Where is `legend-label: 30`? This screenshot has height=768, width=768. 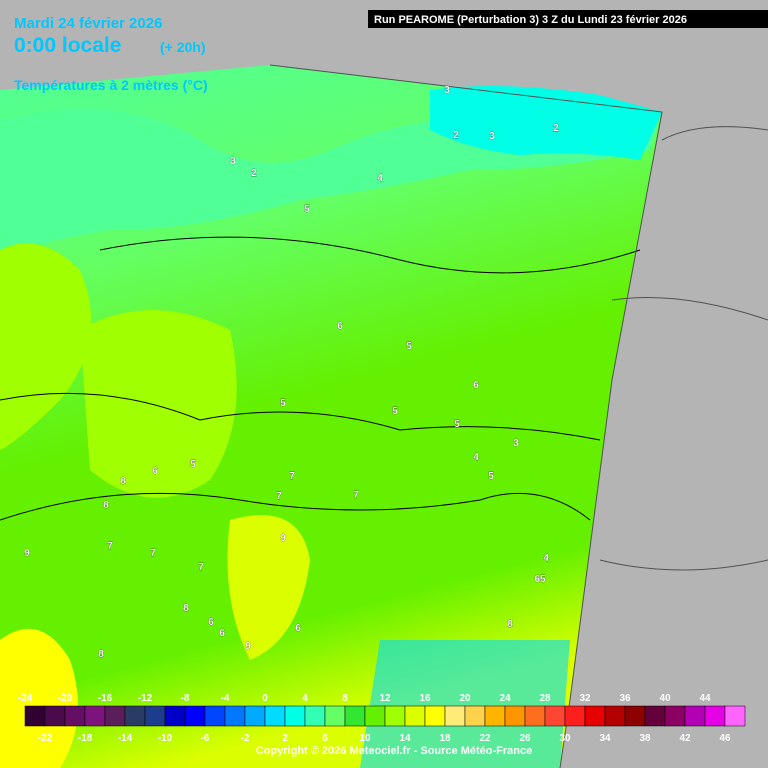 legend-label: 30 is located at coordinates (565, 738).